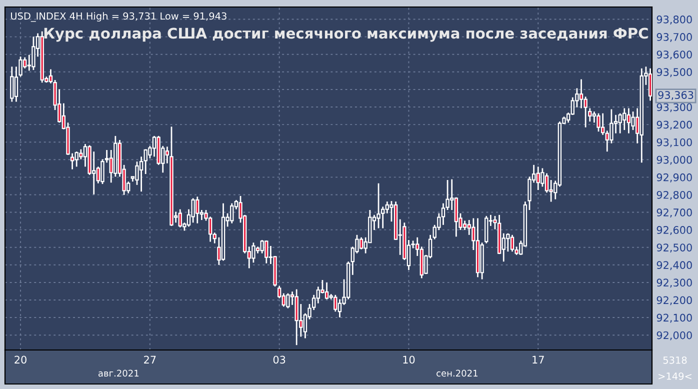 This screenshot has height=389, width=698. Describe the element at coordinates (674, 318) in the screenshot. I see `y-tick-label: 92,100` at that location.